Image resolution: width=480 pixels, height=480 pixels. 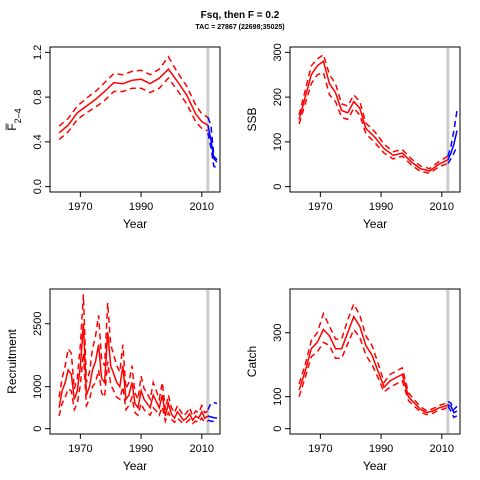 I want to click on y-axis-label: SSB, so click(x=252, y=119).